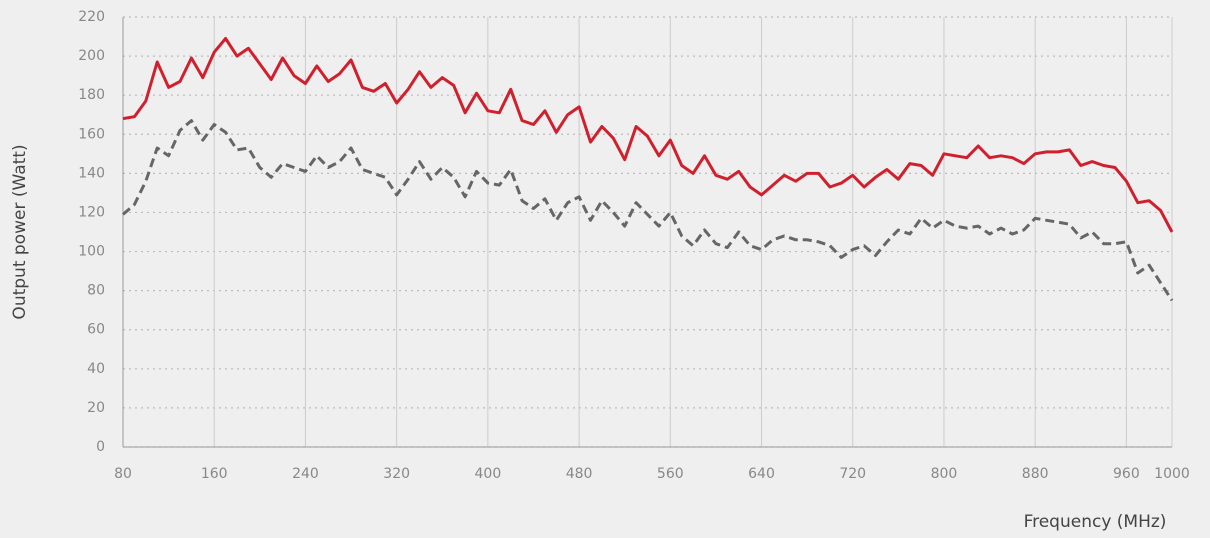 The height and width of the screenshot is (538, 1210). I want to click on x-tick-label: 80, so click(123, 474).